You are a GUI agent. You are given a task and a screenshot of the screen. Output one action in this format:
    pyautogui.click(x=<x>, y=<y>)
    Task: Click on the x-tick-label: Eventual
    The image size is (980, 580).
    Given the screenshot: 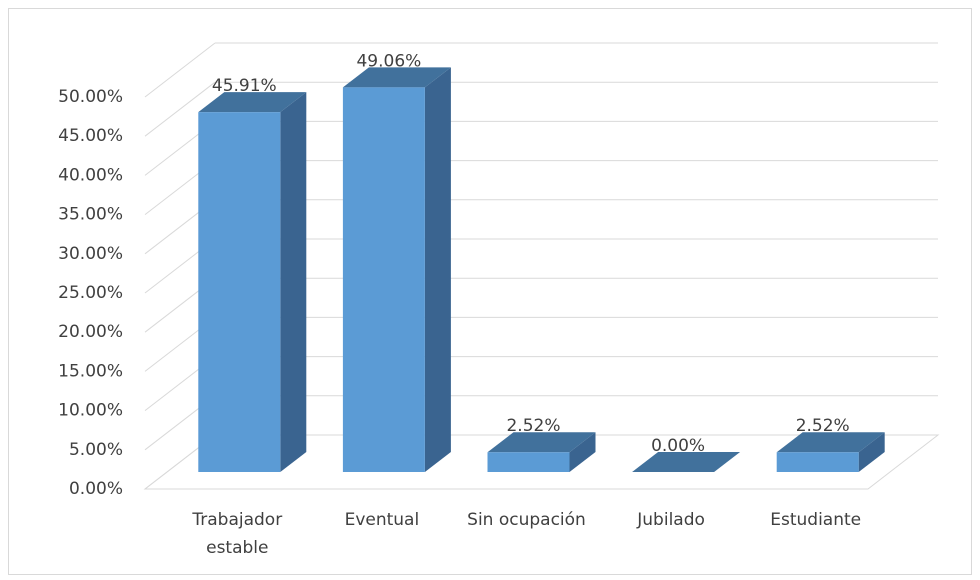 What is the action you would take?
    pyautogui.click(x=382, y=520)
    